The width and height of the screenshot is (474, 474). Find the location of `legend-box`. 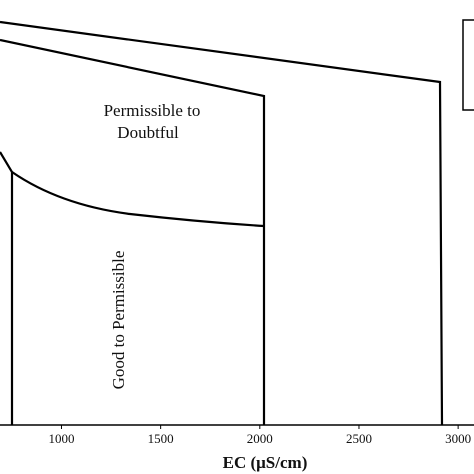

legend-box is located at coordinates (468, 65).